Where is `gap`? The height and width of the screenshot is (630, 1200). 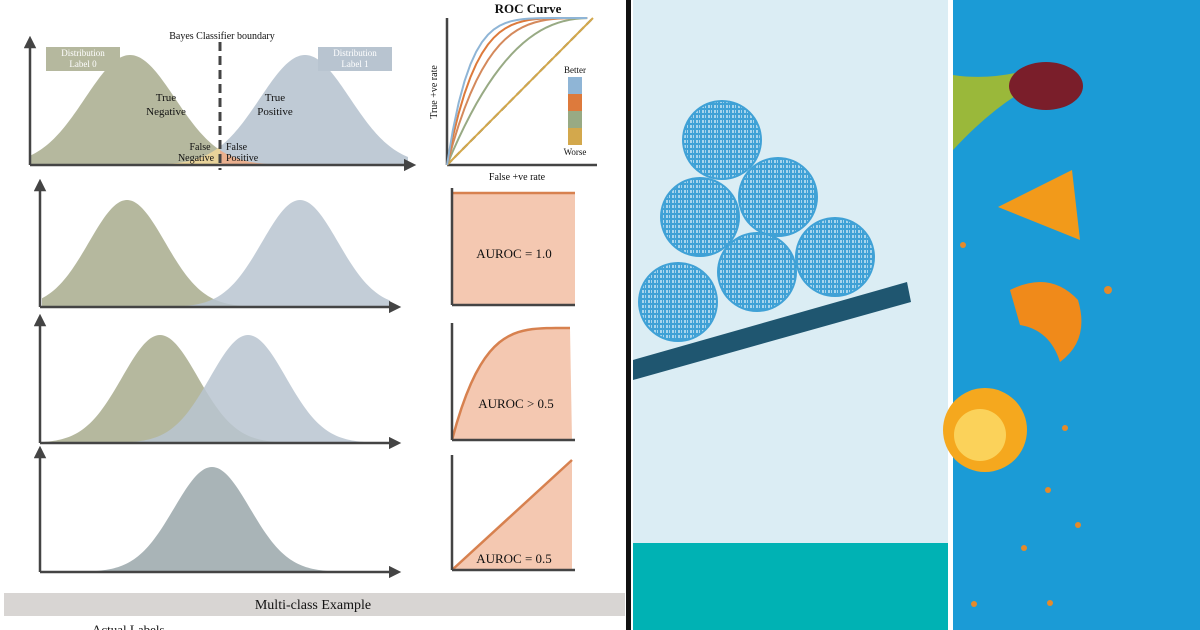
gap is located at coordinates (950, 315).